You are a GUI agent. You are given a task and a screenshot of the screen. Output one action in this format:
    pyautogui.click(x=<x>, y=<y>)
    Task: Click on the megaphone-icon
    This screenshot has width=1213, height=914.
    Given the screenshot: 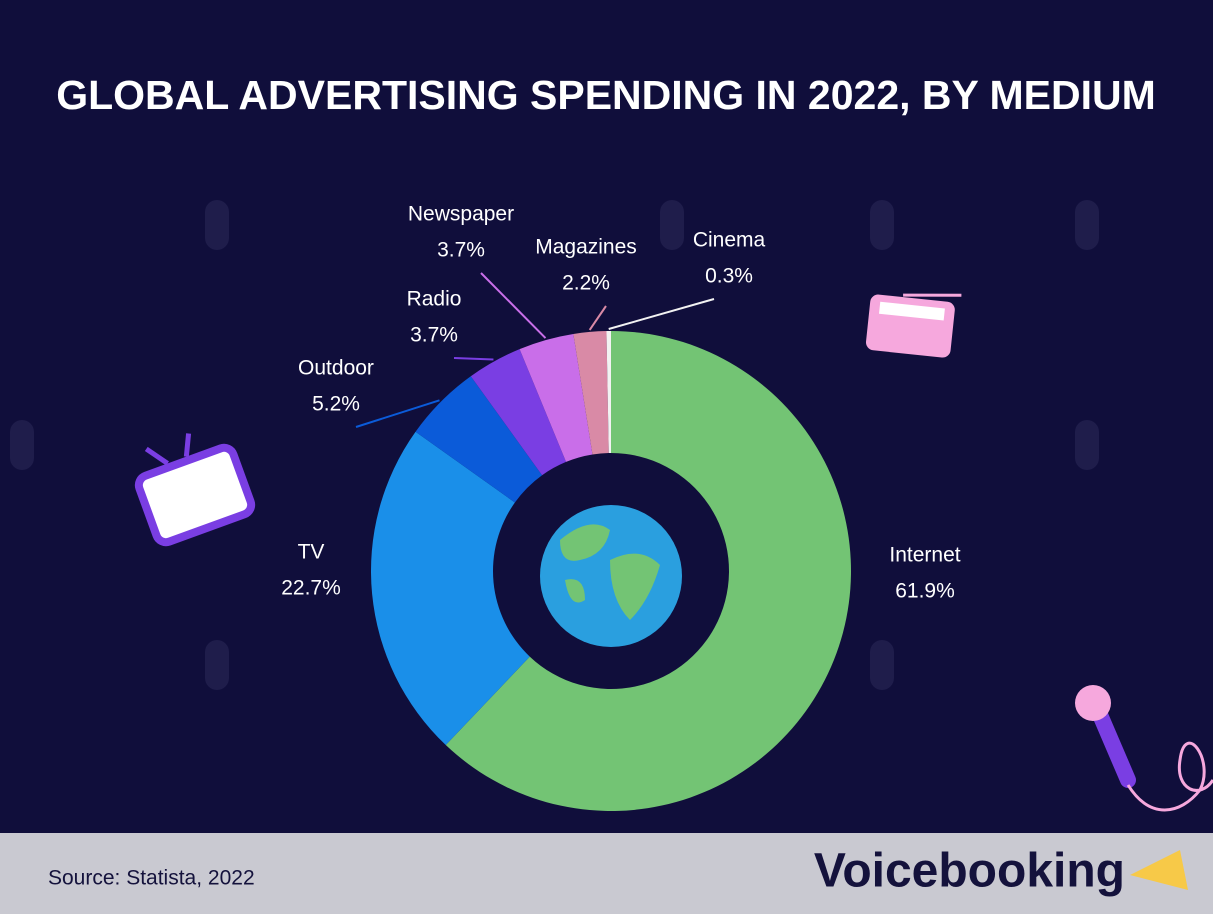 What is the action you would take?
    pyautogui.click(x=1159, y=870)
    